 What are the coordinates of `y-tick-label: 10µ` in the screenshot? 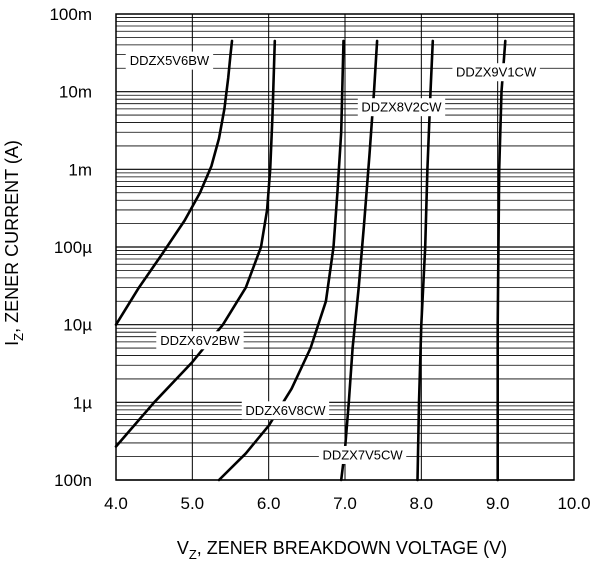 It's located at (77, 325).